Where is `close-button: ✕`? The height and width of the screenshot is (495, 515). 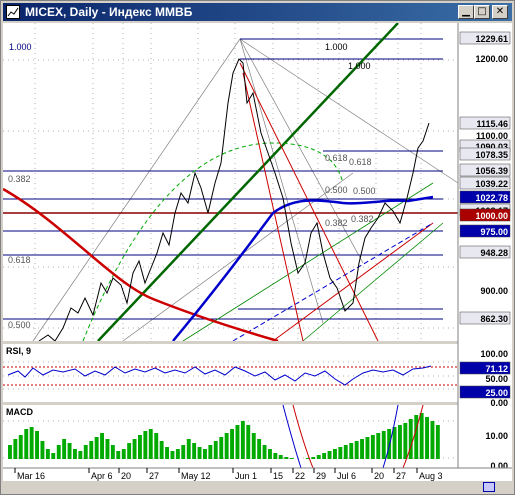
close-button: ✕ is located at coordinates (500, 12).